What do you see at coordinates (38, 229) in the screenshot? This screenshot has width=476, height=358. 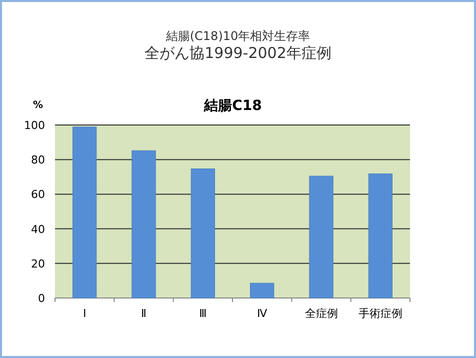 I see `y-tick-label: 40` at bounding box center [38, 229].